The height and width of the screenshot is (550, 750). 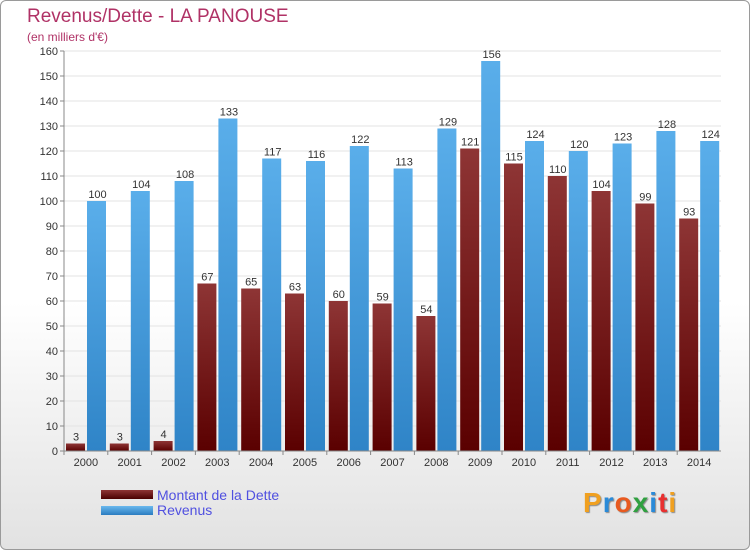 What do you see at coordinates (611, 463) in the screenshot?
I see `x-tick-label: 2012` at bounding box center [611, 463].